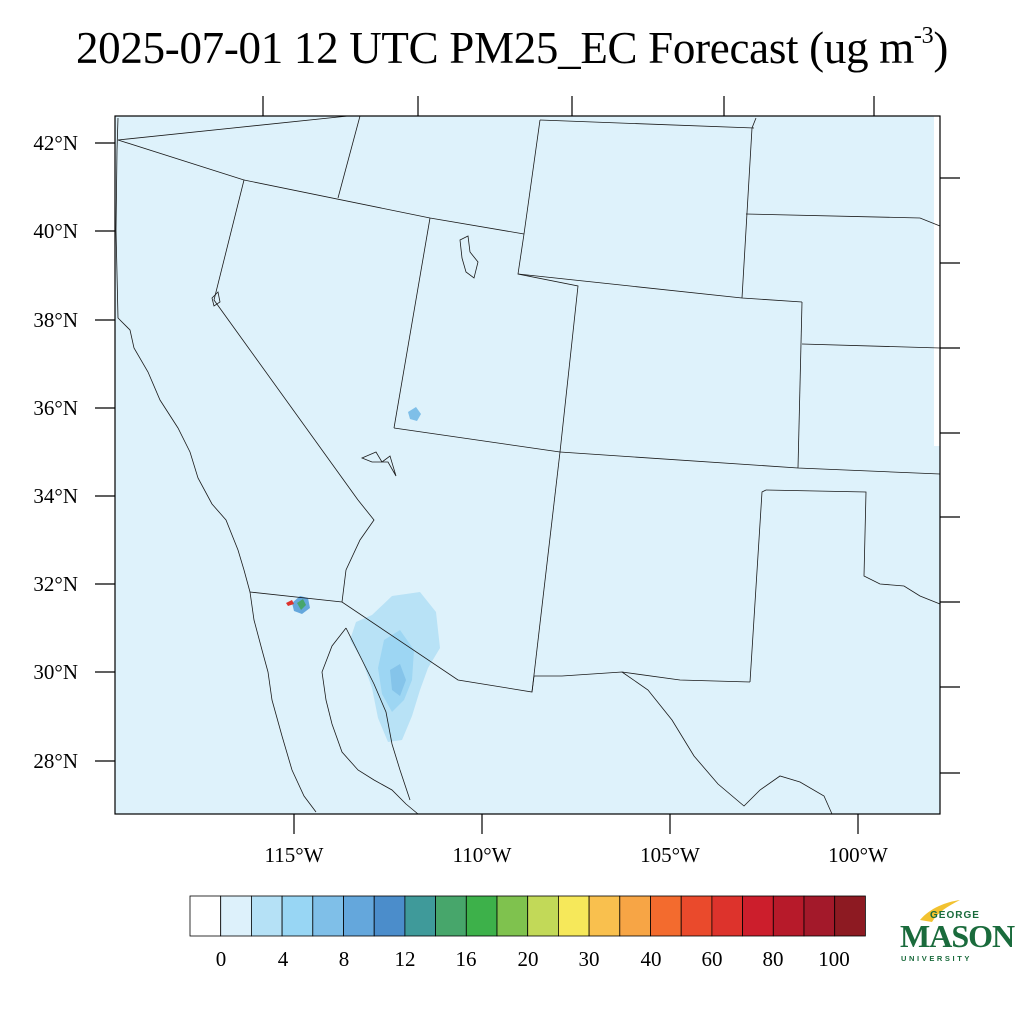 The image size is (1024, 1024). What do you see at coordinates (55, 143) in the screenshot?
I see `lat-label: 42°N` at bounding box center [55, 143].